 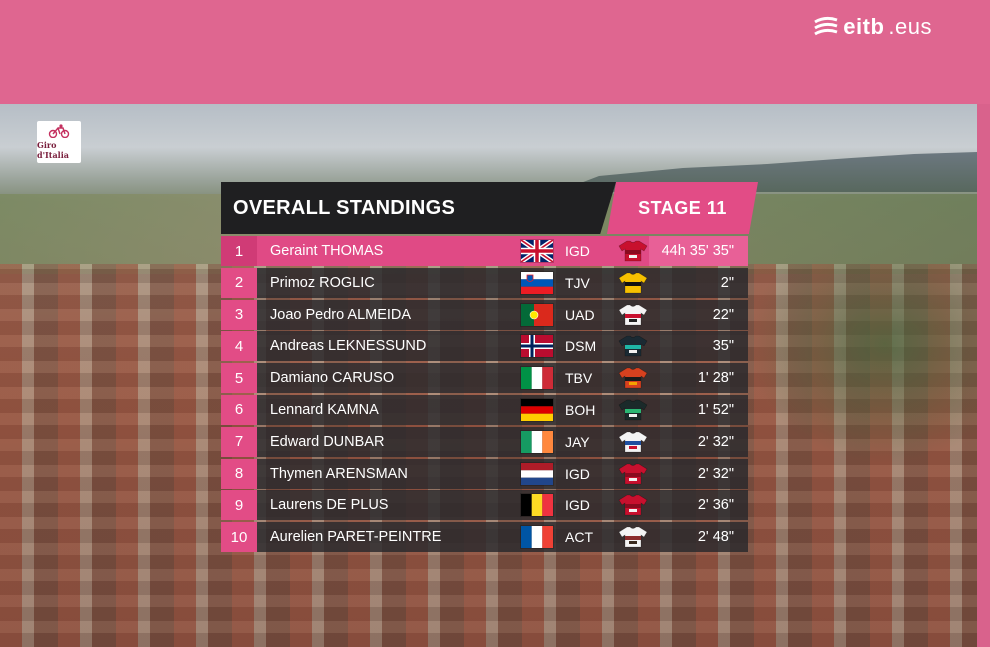 I want to click on team-code: JAY, so click(x=577, y=441).